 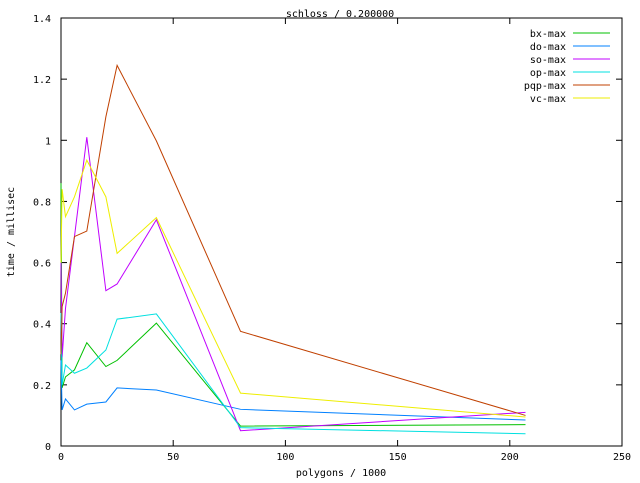 What do you see at coordinates (548, 99) in the screenshot?
I see `legend-label: vc-max` at bounding box center [548, 99].